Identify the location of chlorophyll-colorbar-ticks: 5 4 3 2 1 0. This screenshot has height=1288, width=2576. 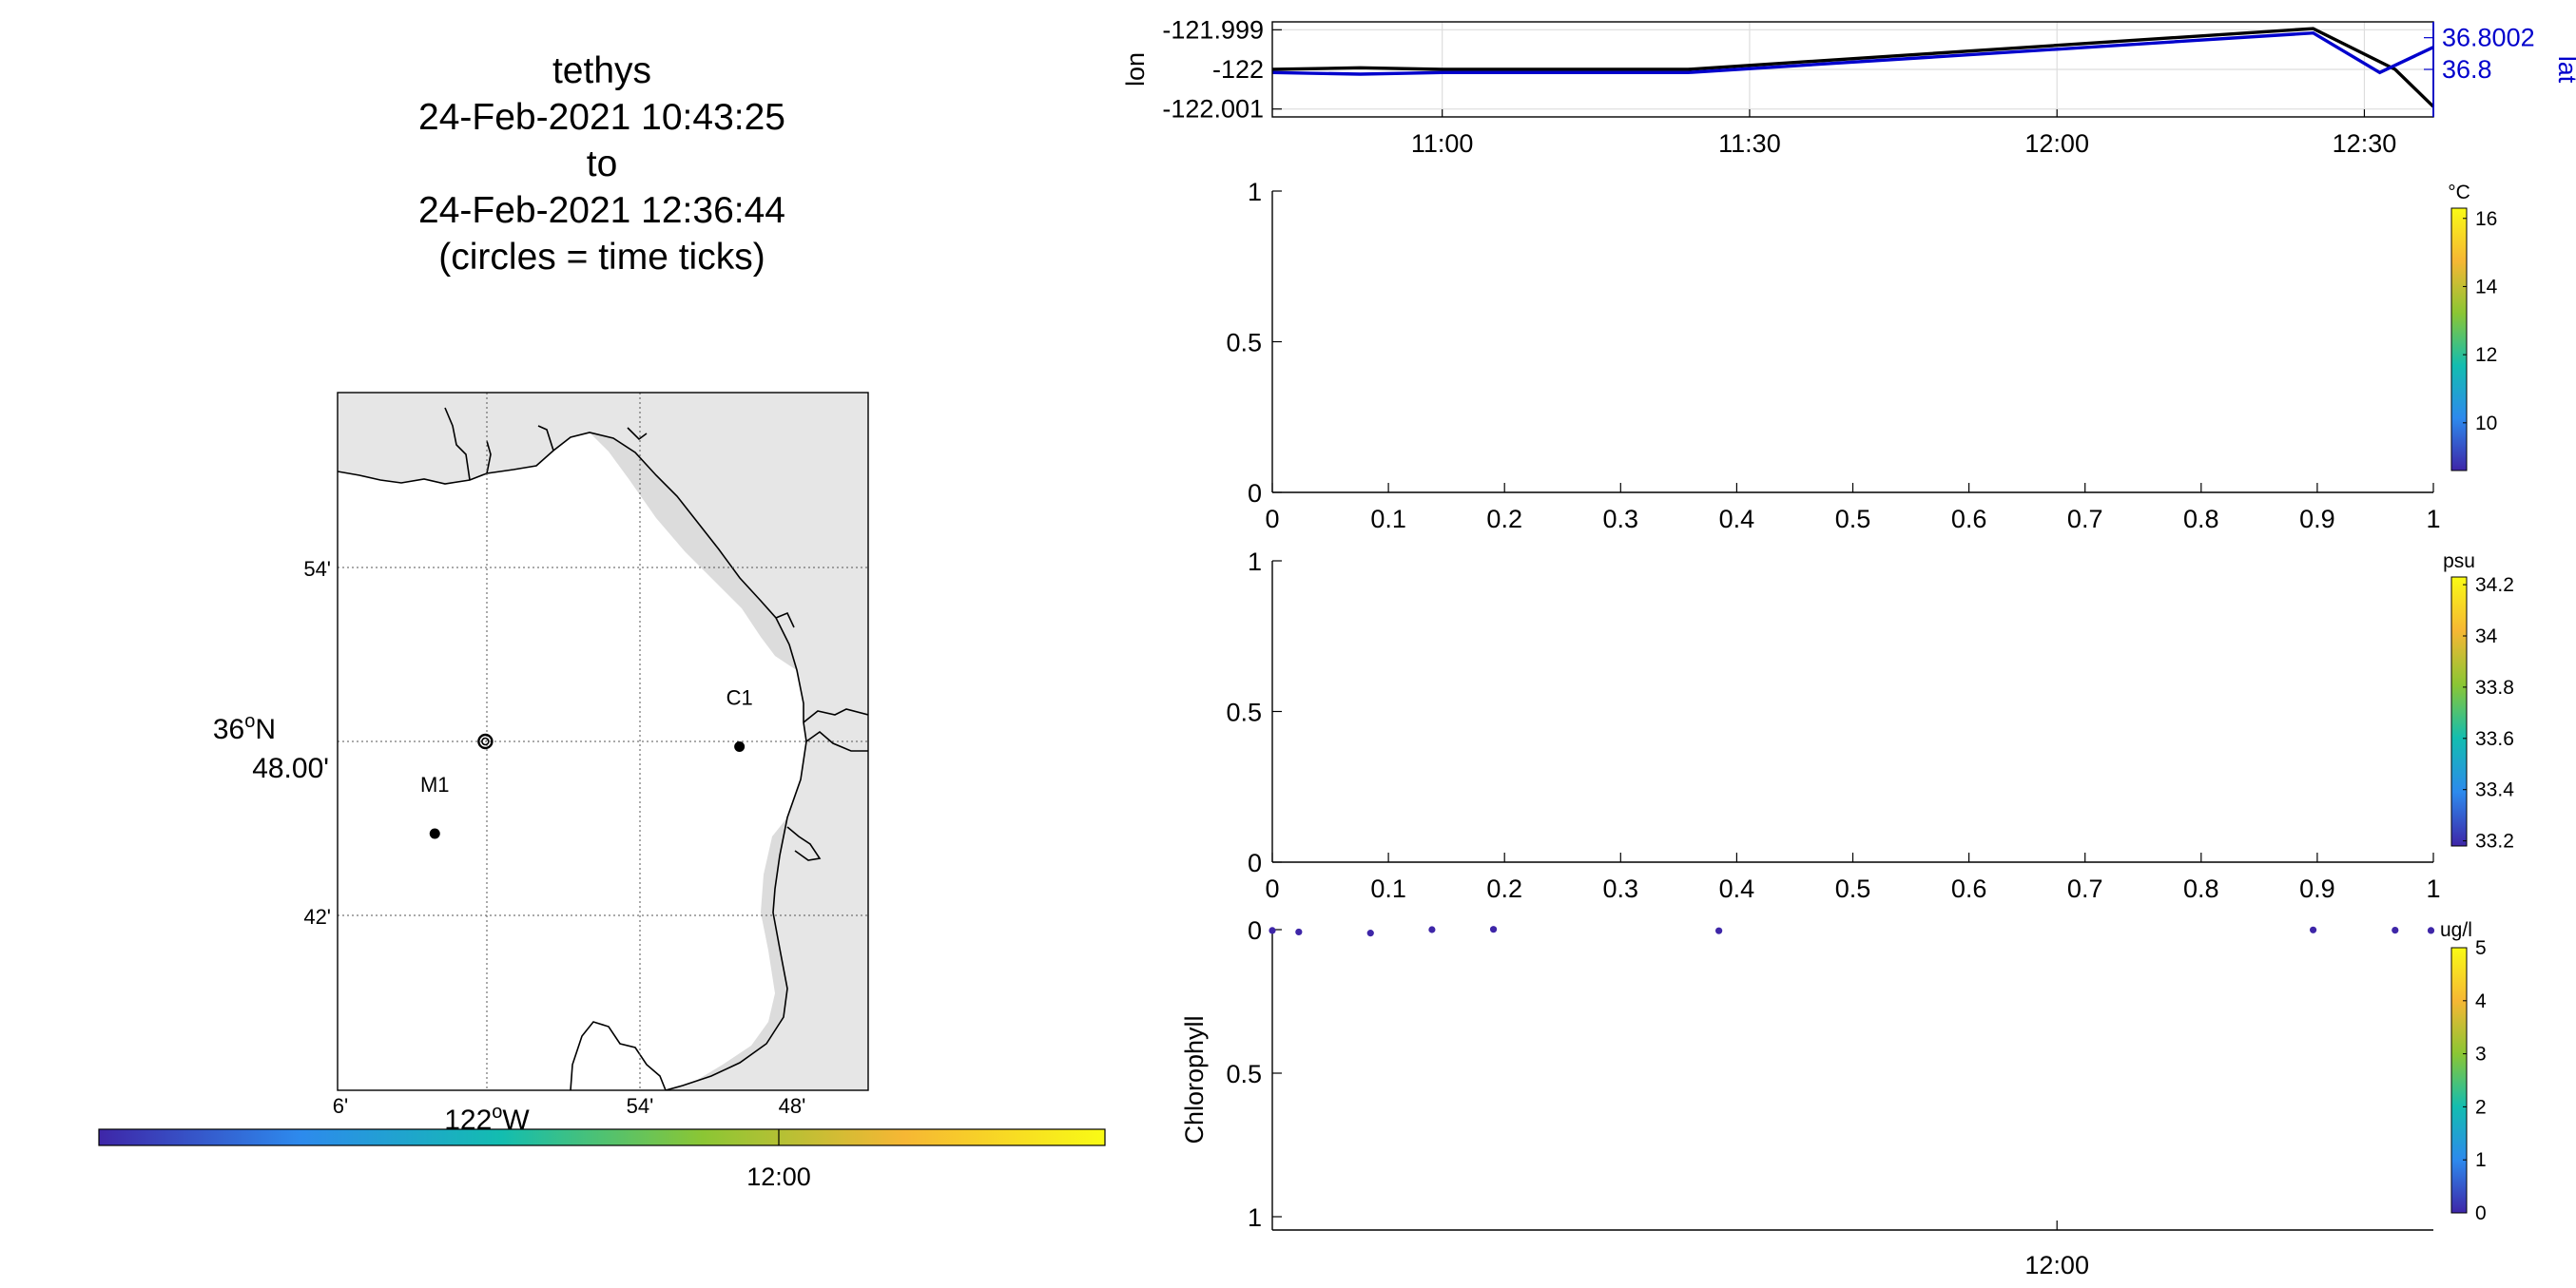
(2475, 1080).